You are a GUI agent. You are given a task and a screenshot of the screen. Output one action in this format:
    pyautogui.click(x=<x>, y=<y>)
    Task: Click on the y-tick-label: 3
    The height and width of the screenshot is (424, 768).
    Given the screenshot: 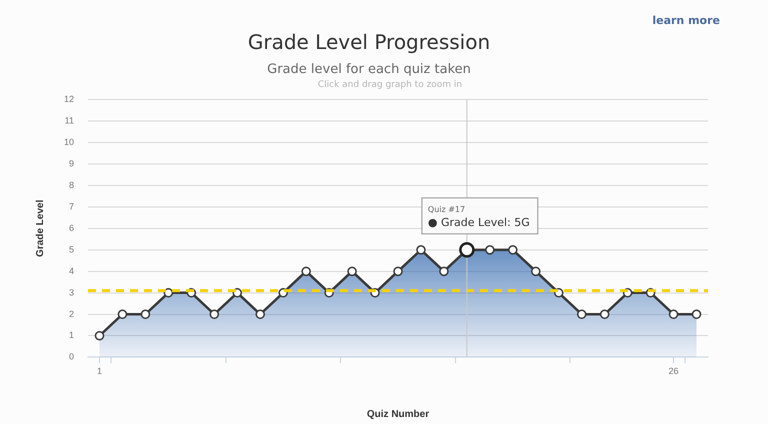 What is the action you would take?
    pyautogui.click(x=71, y=292)
    